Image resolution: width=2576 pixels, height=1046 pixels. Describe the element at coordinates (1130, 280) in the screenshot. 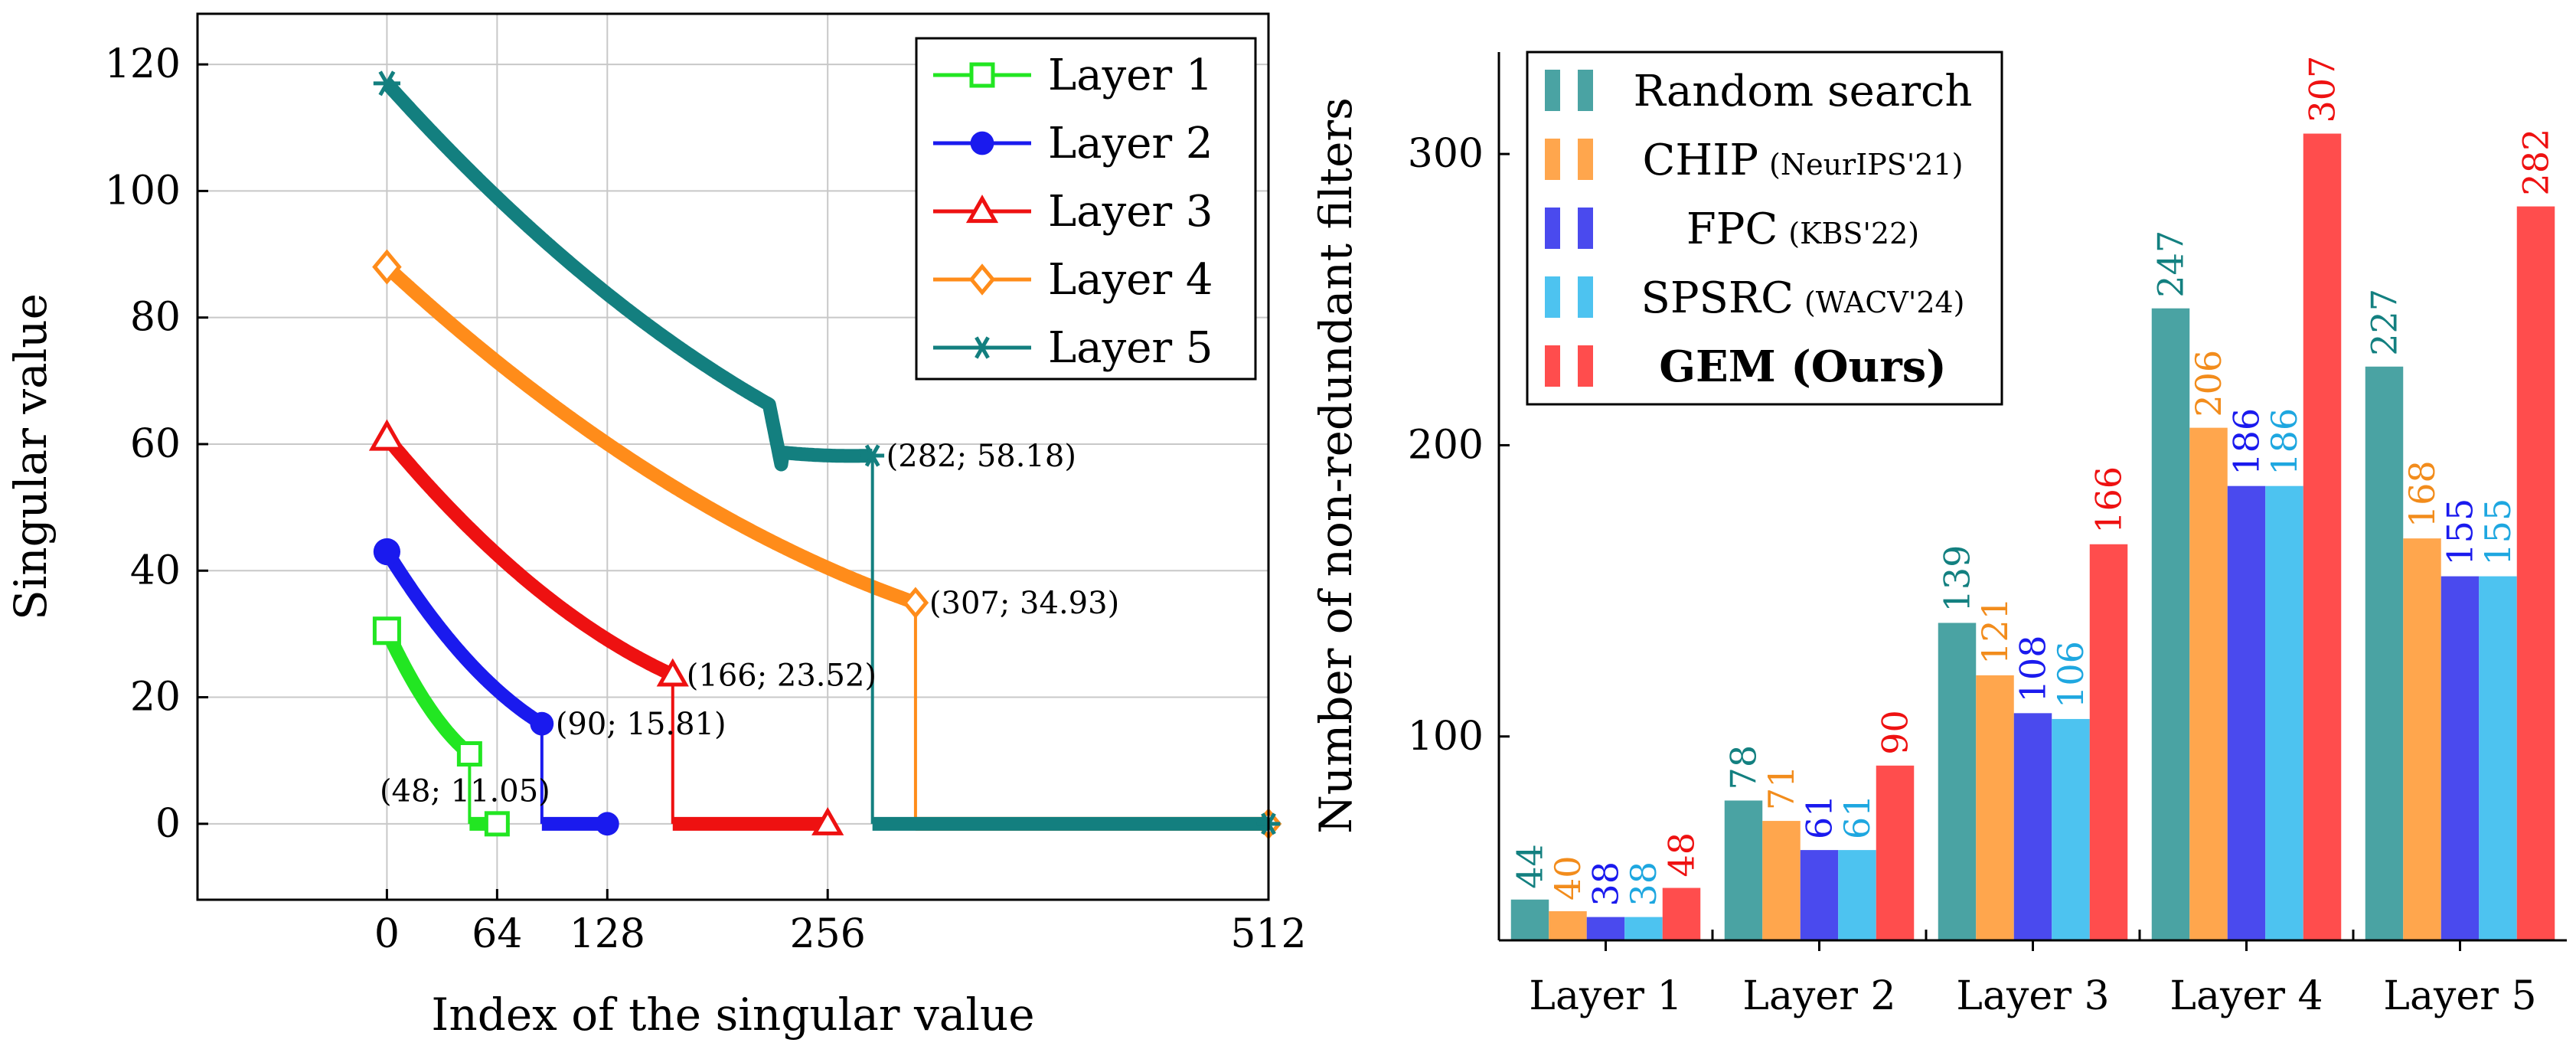

I see `left-legend-label: Layer 4` at that location.